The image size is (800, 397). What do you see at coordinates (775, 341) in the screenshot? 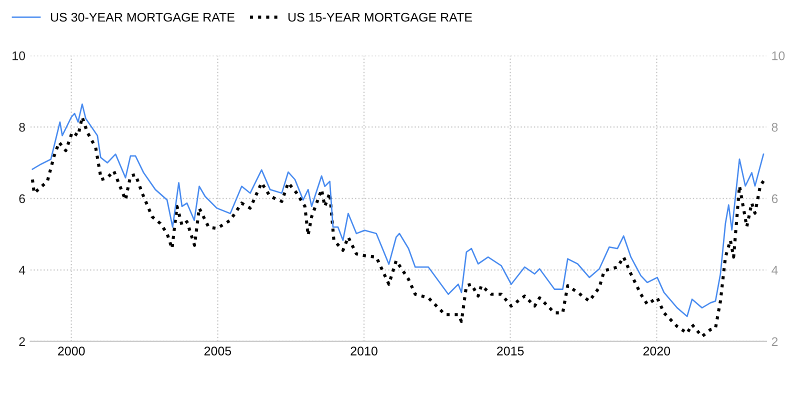
I see `y2-tick-label: 2` at bounding box center [775, 341].